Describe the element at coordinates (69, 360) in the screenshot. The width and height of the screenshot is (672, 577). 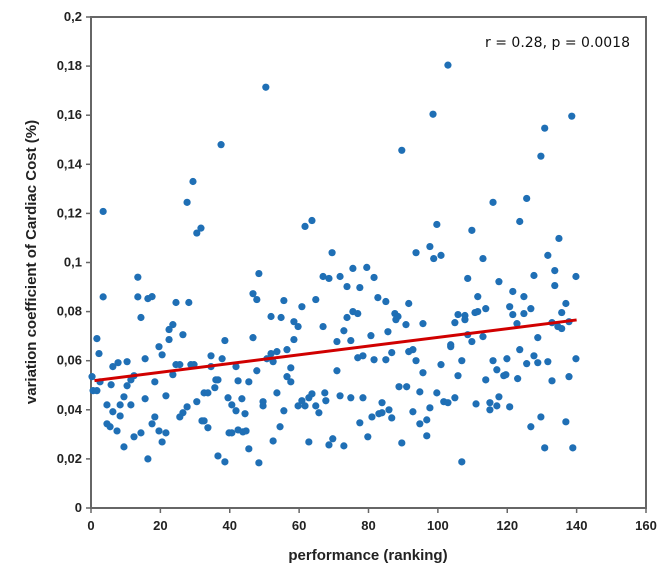
I see `y-tick-label: 0,06` at that location.